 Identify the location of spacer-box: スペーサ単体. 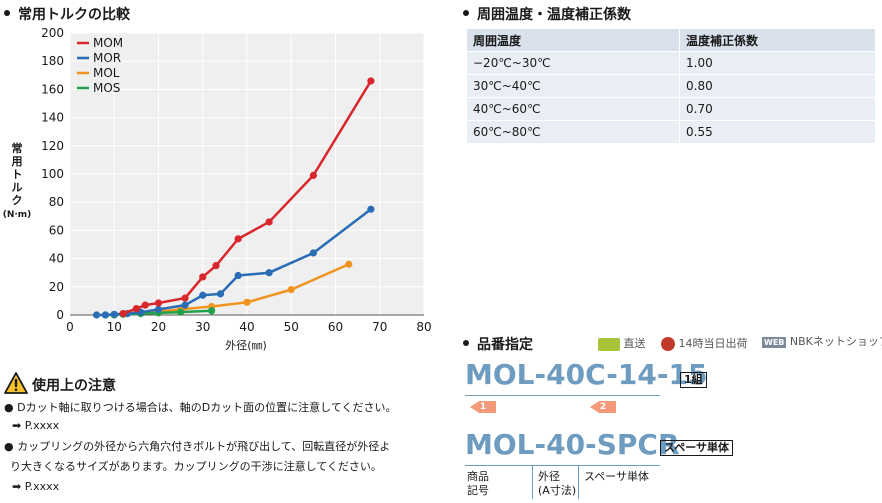
(697, 448).